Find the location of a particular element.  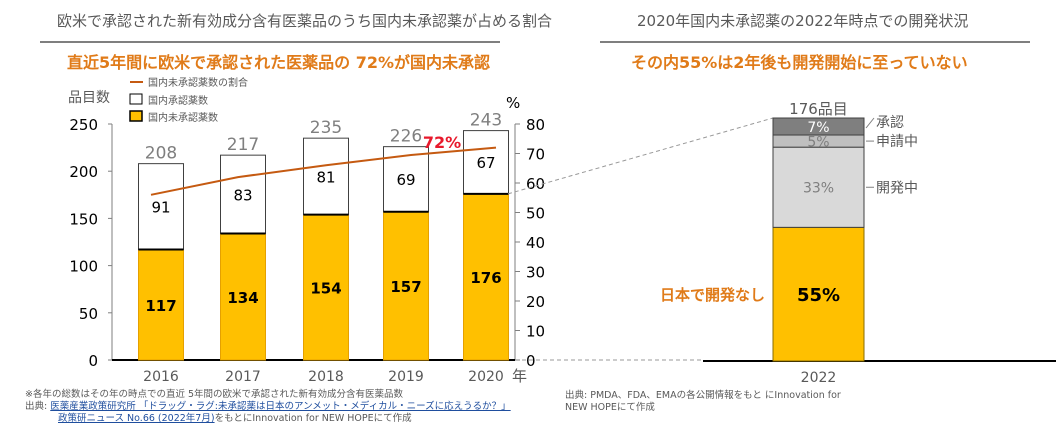

y2-tick-label: 60 is located at coordinates (535, 184).